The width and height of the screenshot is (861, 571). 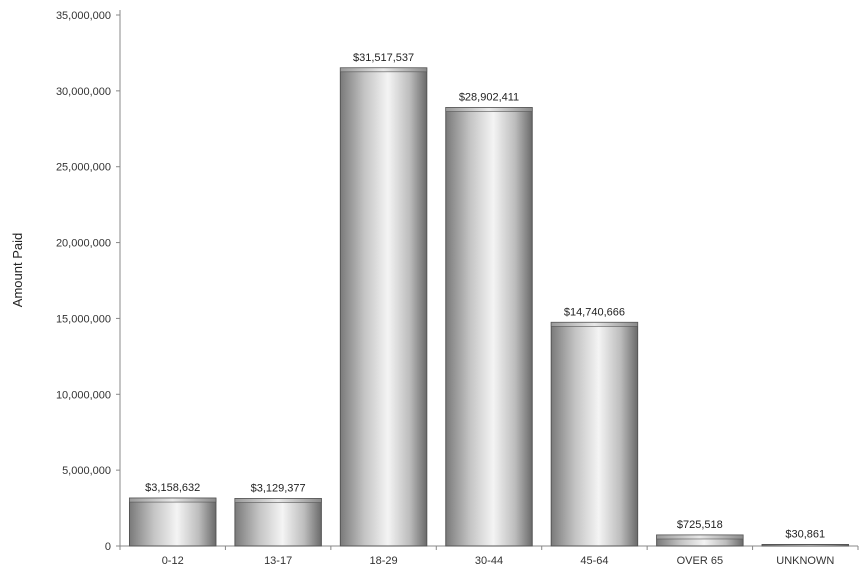 What do you see at coordinates (594, 312) in the screenshot?
I see `data-label: $14,740,666` at bounding box center [594, 312].